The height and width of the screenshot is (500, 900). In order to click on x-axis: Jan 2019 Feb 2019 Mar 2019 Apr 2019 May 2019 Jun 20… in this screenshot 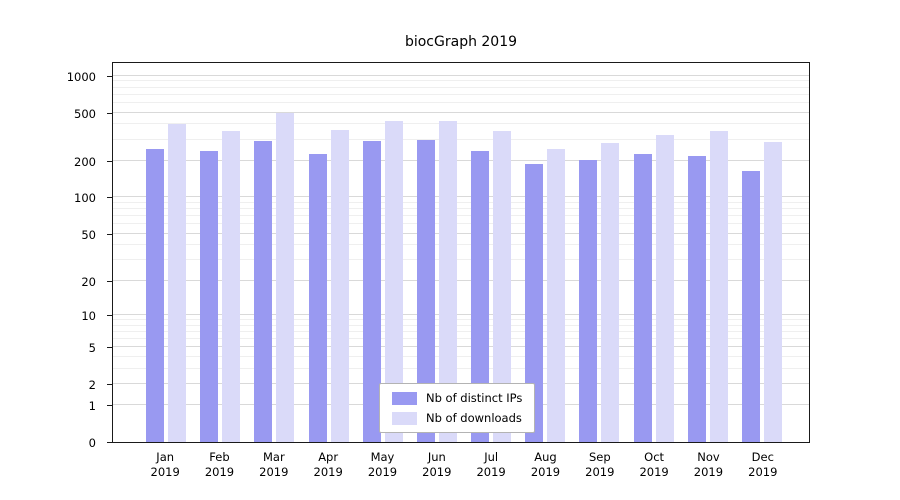, I will do `click(464, 465)`.